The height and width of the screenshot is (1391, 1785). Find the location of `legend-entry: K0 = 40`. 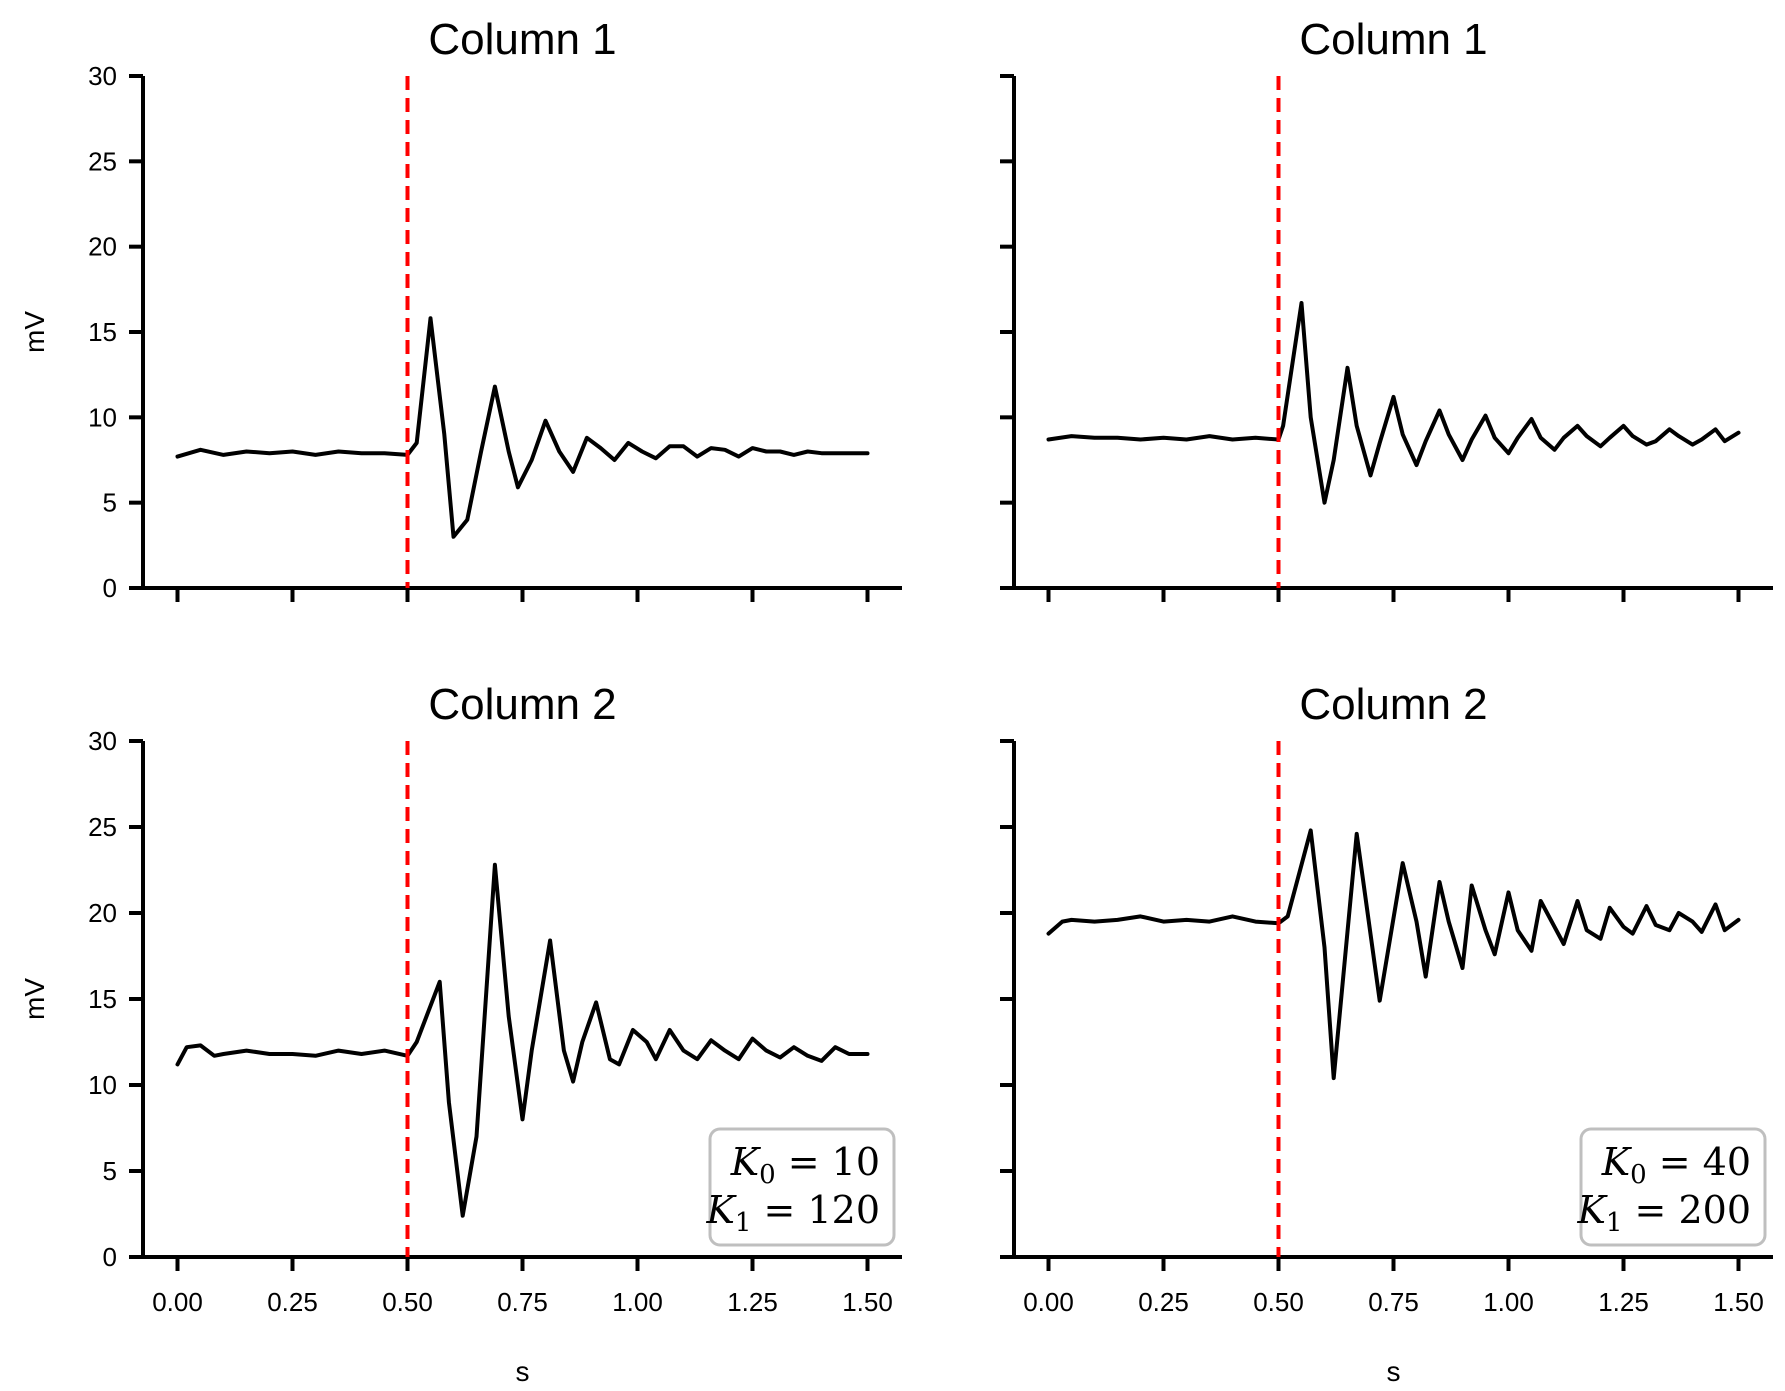

legend-entry: K0 = 40 is located at coordinates (1676, 1165).